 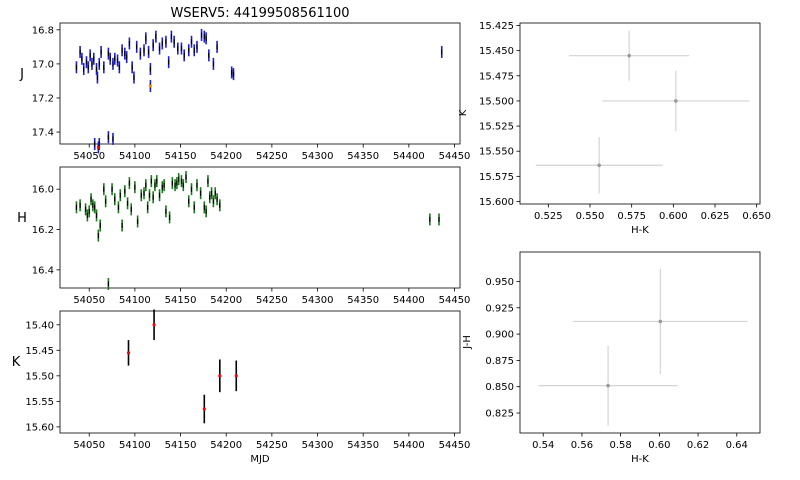 What do you see at coordinates (43, 230) in the screenshot?
I see `y-tick-label: 16.2` at bounding box center [43, 230].